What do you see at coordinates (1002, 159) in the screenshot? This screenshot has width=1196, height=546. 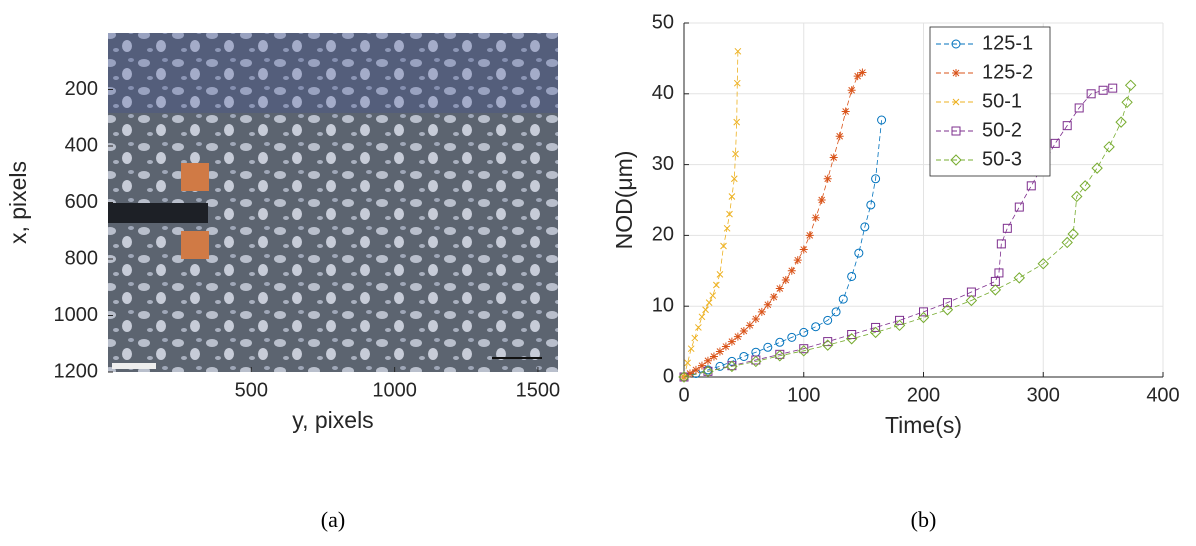 I see `legend-label: 50-3` at bounding box center [1002, 159].